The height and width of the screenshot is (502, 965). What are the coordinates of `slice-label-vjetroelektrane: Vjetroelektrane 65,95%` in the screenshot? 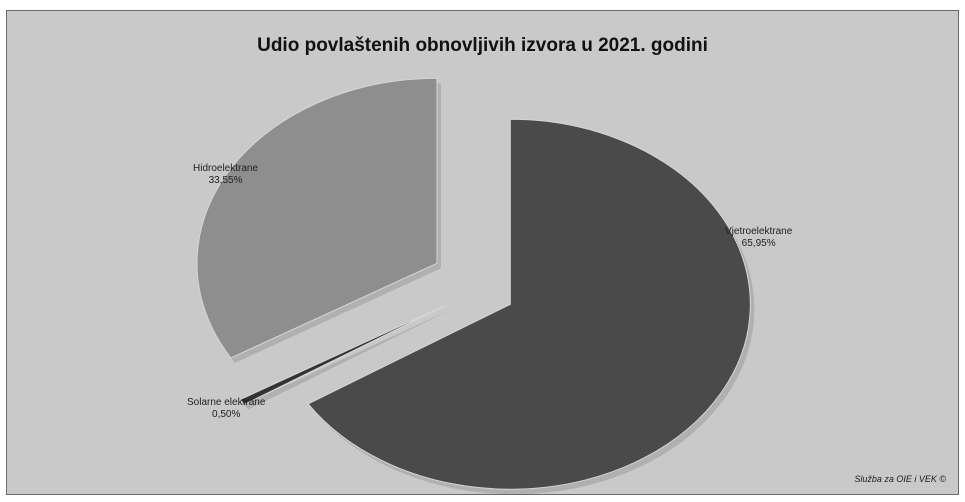 It's located at (758, 238).